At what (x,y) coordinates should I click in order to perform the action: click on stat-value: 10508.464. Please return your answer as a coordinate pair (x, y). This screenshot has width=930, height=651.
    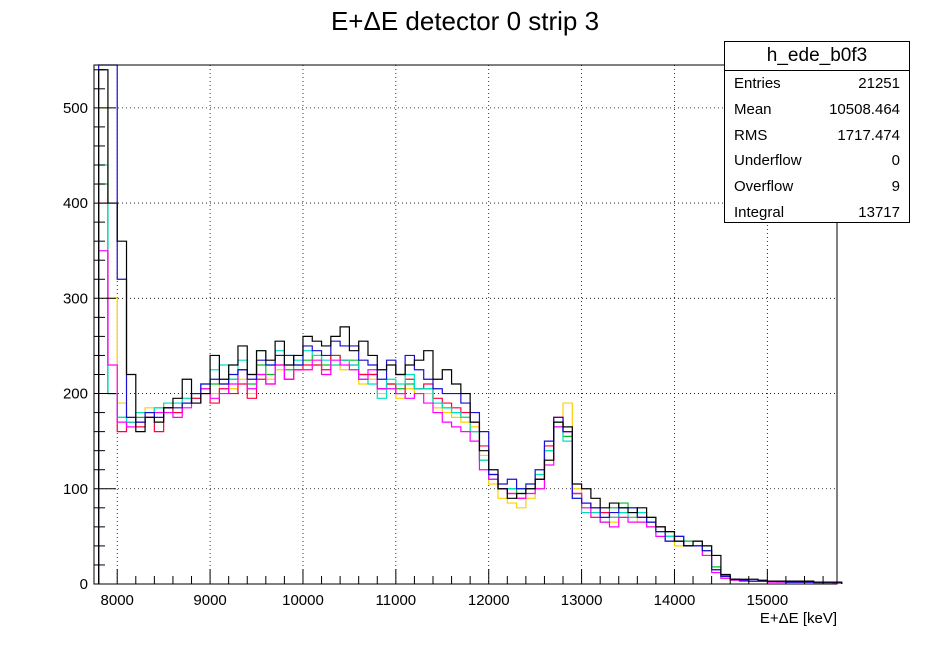
    Looking at the image, I should click on (864, 109).